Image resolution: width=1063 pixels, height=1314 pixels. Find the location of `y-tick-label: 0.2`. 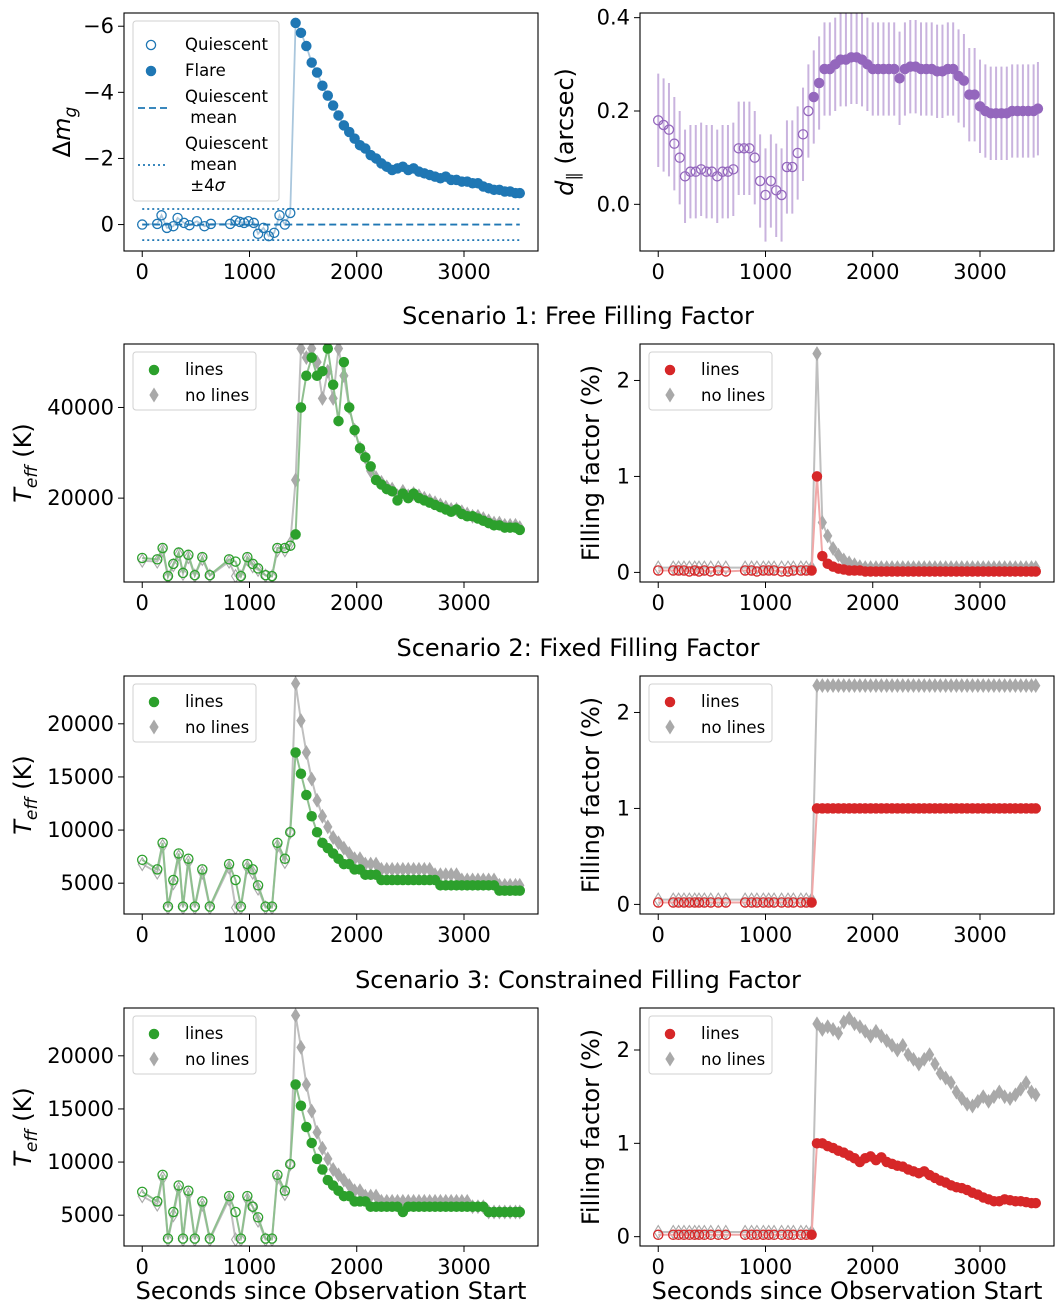

y-tick-label: 0.2 is located at coordinates (613, 111).